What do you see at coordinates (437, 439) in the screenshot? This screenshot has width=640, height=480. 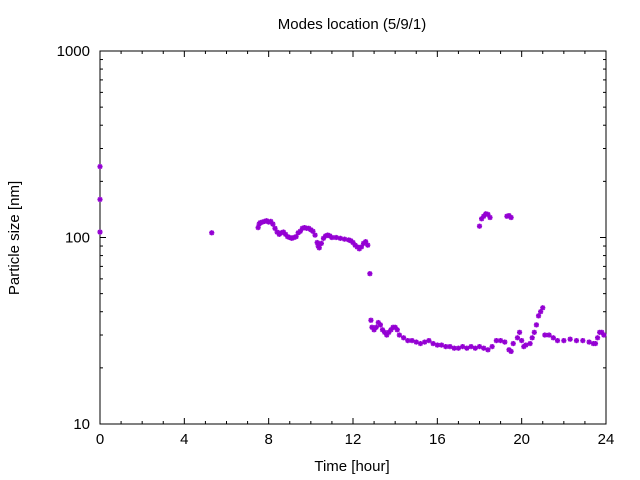 I see `x-tick-label: 16` at bounding box center [437, 439].